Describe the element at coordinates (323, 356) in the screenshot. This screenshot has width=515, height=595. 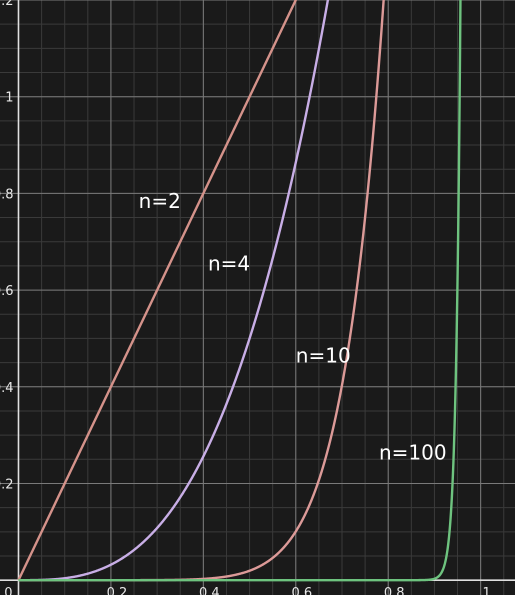
I see `curve-label: n=10` at that location.